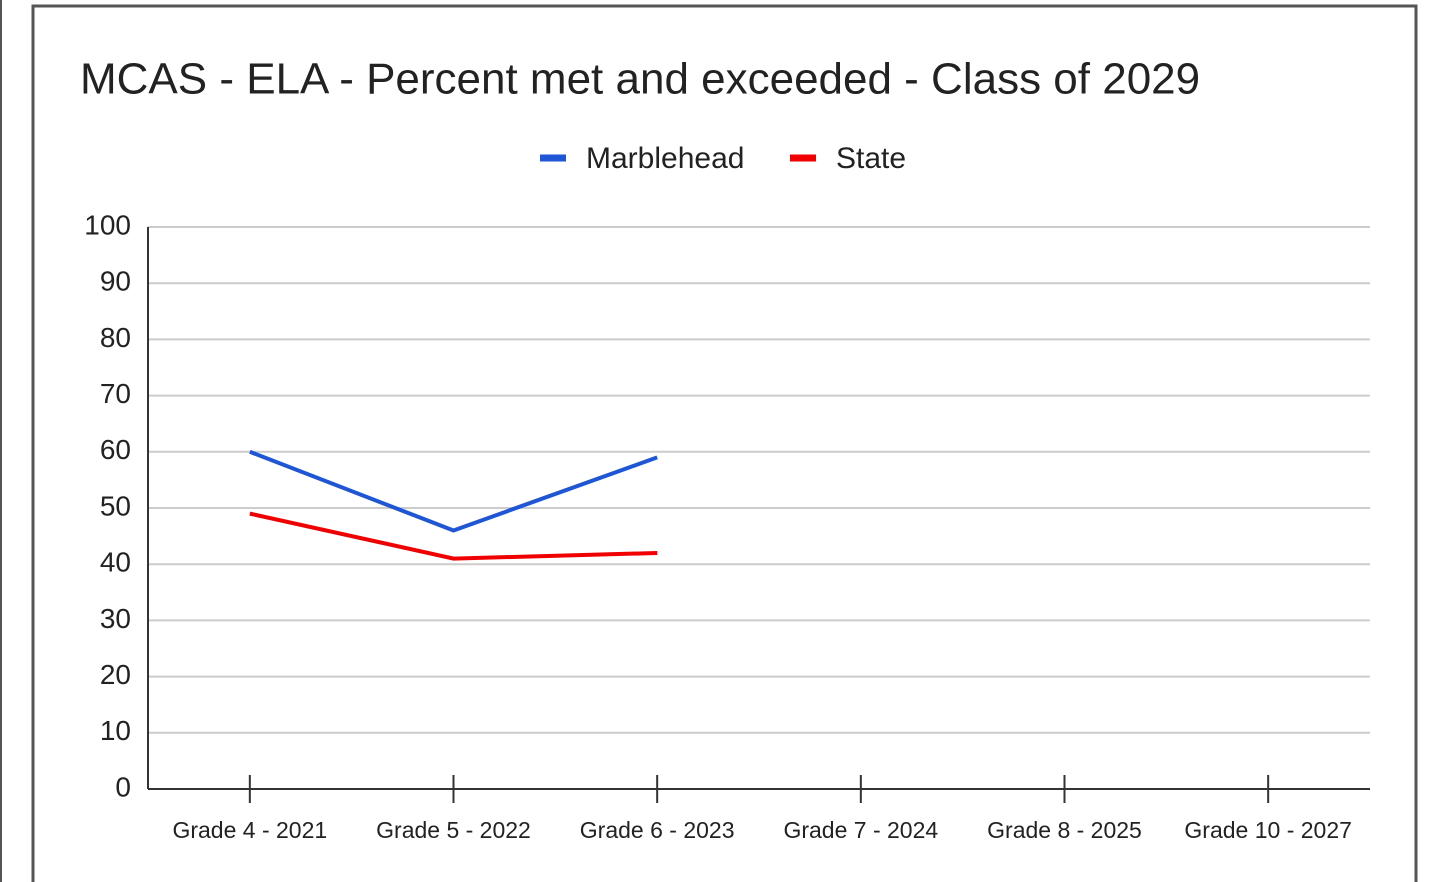 This screenshot has width=1434, height=882. I want to click on y-tick-label: 50, so click(115, 505).